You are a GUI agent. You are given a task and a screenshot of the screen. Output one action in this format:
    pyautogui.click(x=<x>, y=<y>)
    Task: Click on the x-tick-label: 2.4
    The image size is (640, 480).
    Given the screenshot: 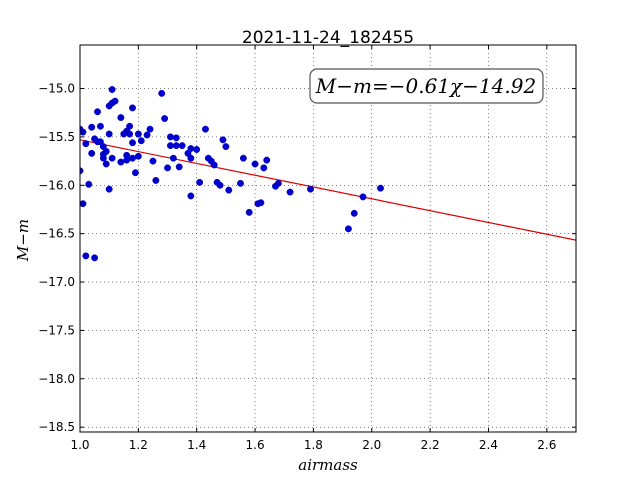 What is the action you would take?
    pyautogui.click(x=488, y=445)
    